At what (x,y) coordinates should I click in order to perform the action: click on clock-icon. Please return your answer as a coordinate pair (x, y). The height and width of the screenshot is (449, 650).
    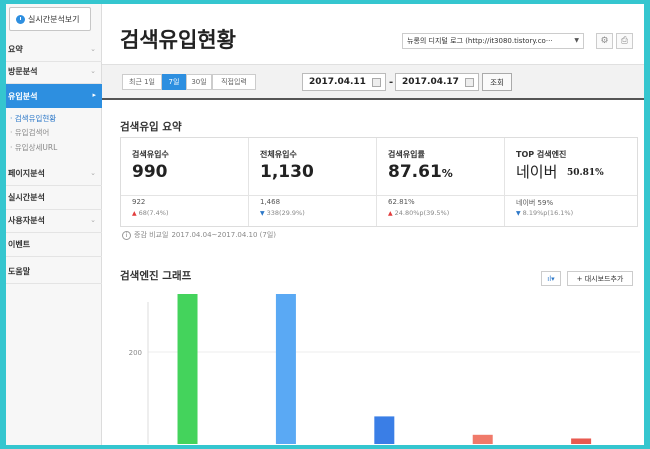
    Looking at the image, I should click on (20, 19).